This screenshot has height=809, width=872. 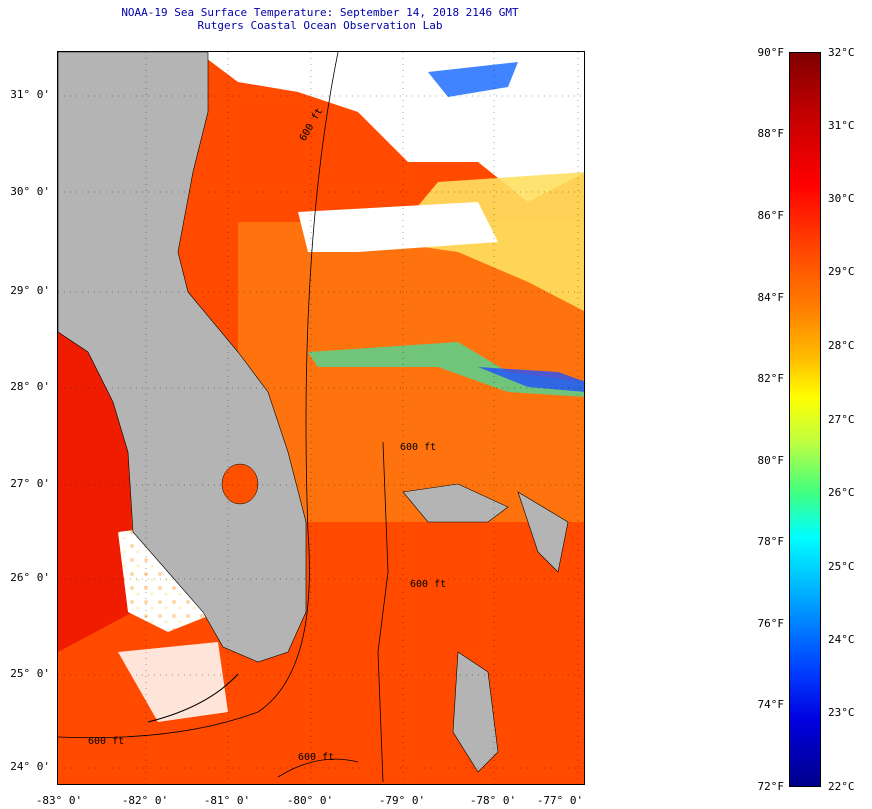 I want to click on colorbar-c-label: 23°C, so click(x=841, y=712).